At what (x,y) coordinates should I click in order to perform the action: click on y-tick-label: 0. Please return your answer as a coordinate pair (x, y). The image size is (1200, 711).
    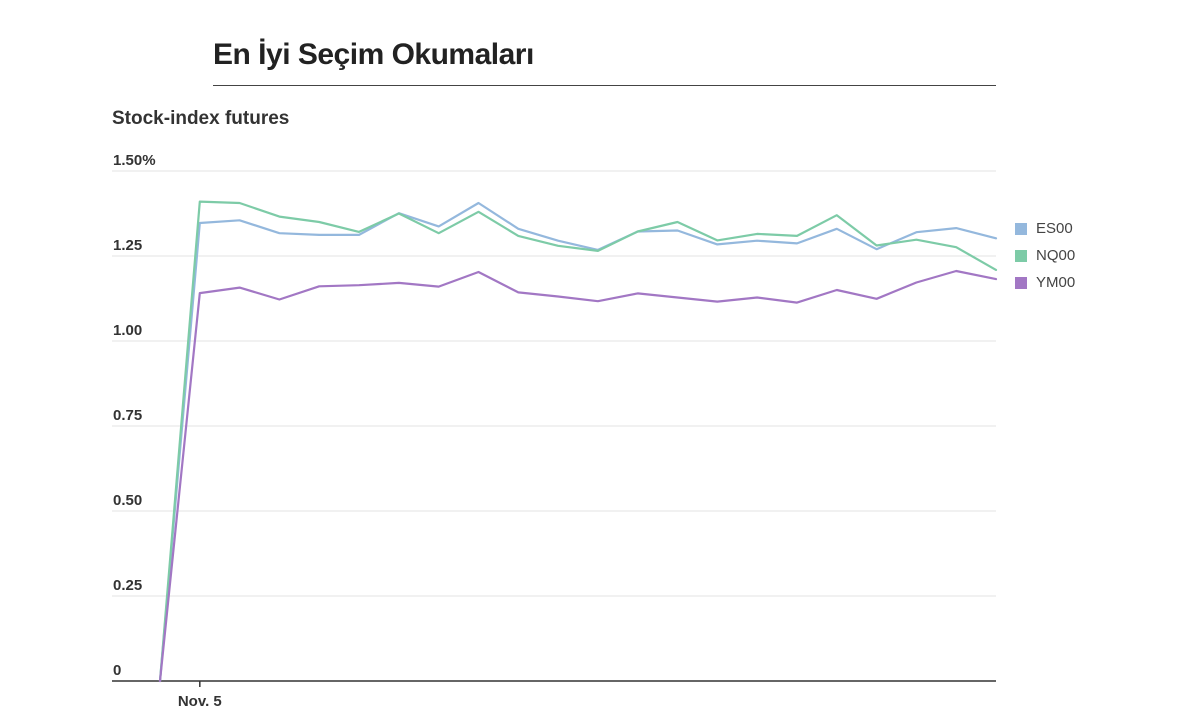
    Looking at the image, I should click on (117, 670).